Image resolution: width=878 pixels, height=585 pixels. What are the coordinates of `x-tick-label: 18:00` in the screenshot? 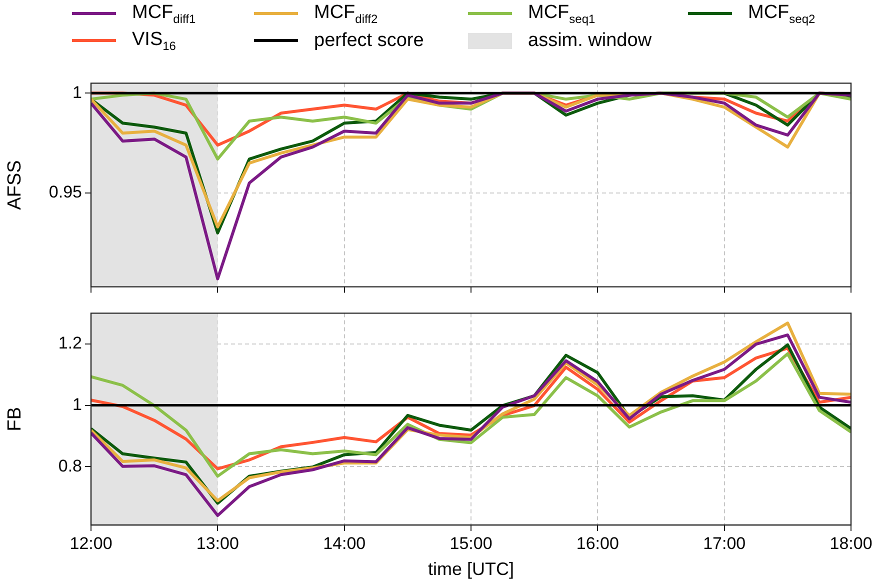 It's located at (851, 543).